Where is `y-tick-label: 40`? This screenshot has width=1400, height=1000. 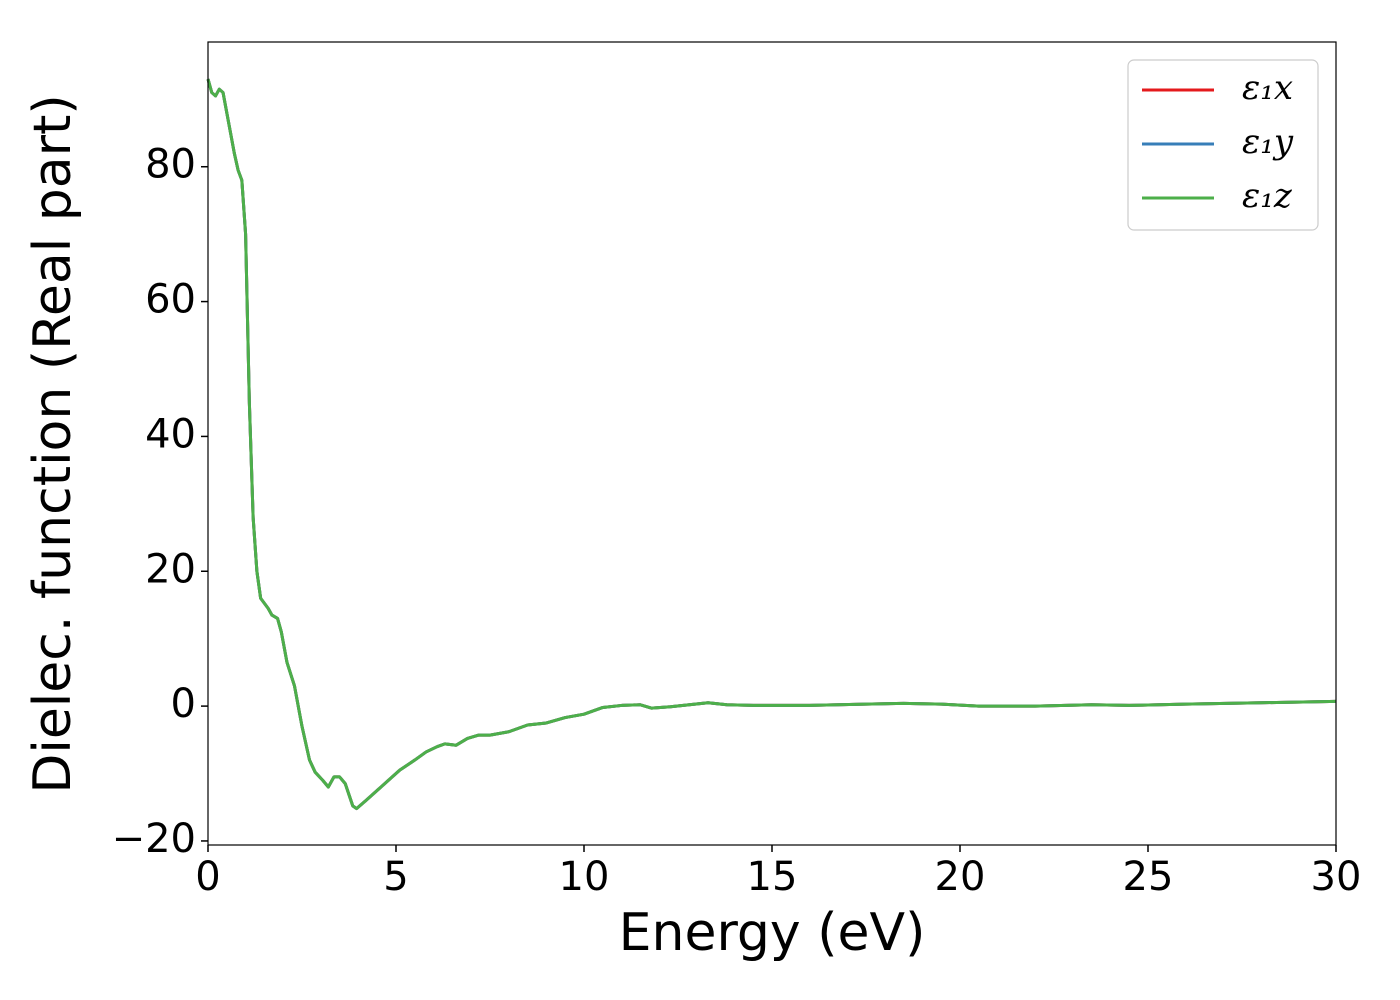
y-tick-label: 40 is located at coordinates (170, 434).